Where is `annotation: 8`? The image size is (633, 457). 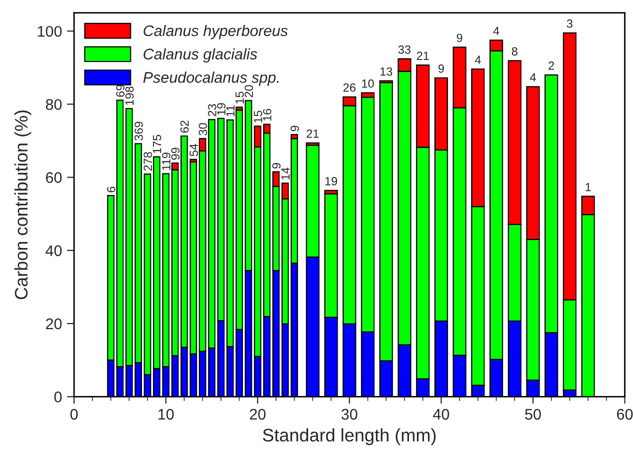 annotation: 8 is located at coordinates (515, 51).